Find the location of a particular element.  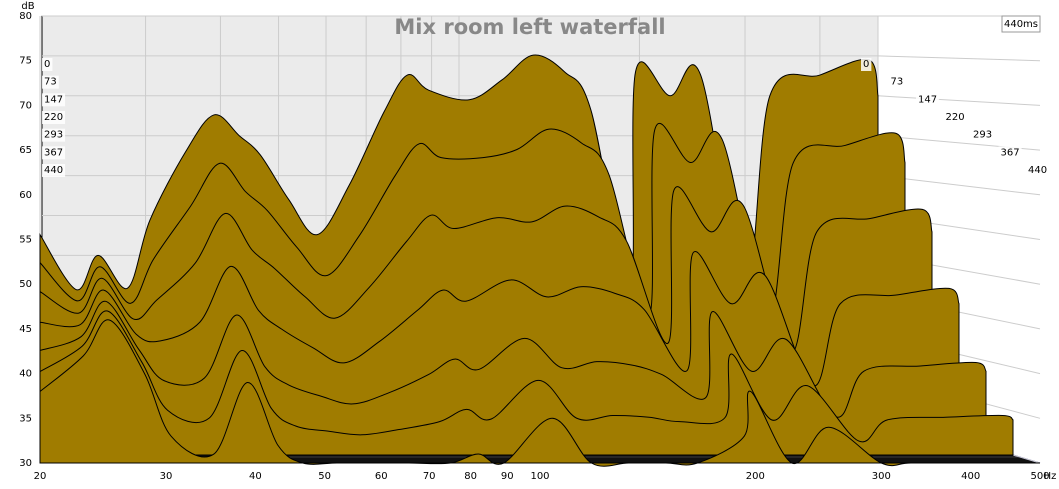

x-tick-label: 300 is located at coordinates (881, 476).